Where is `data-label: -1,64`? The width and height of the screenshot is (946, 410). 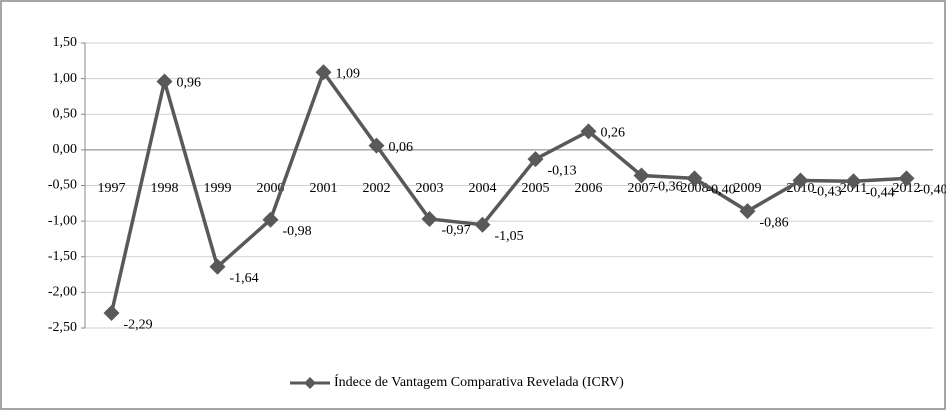
data-label: -1,64 is located at coordinates (244, 278).